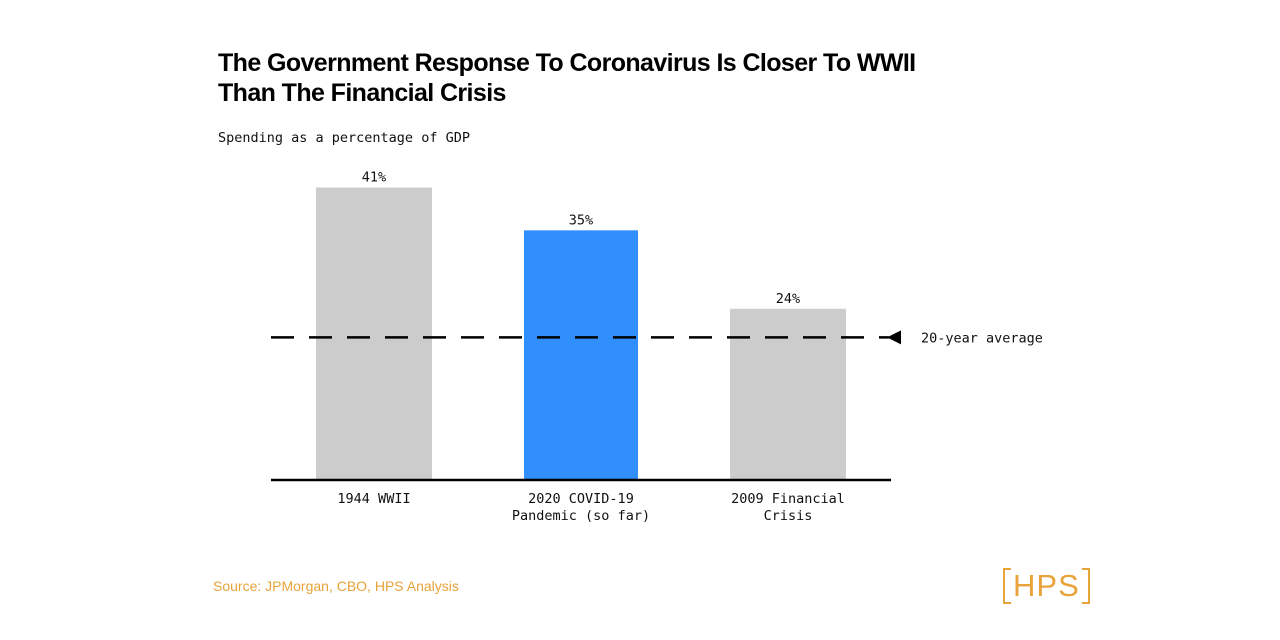  I want to click on bar-value-label-1: 41%, so click(374, 178).